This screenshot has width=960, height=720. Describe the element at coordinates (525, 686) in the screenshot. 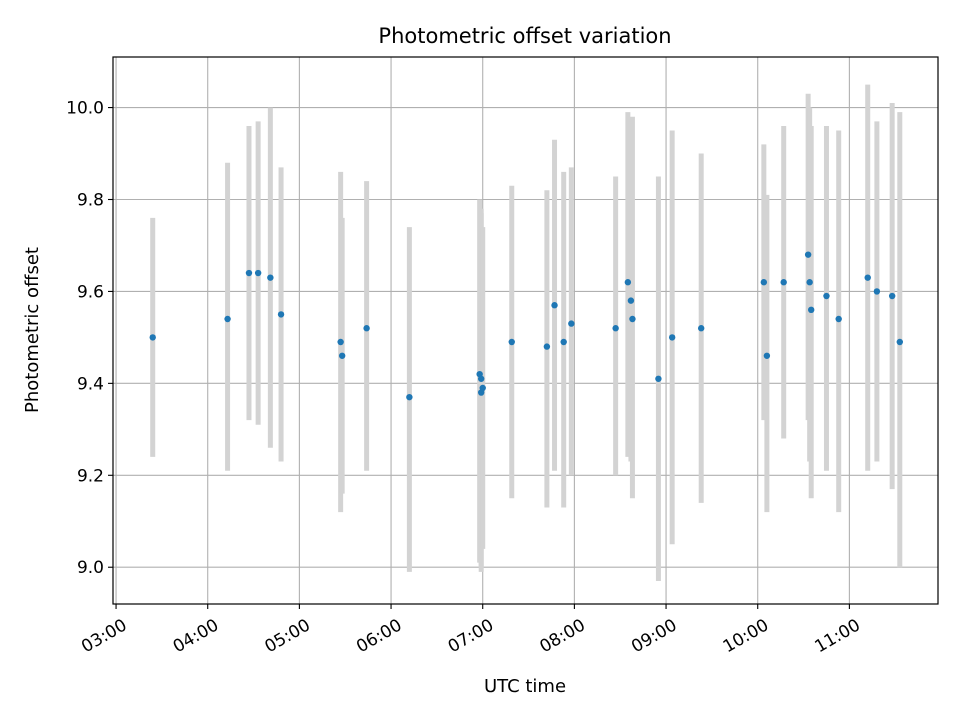

I see `x-axis-label: UTC time` at that location.